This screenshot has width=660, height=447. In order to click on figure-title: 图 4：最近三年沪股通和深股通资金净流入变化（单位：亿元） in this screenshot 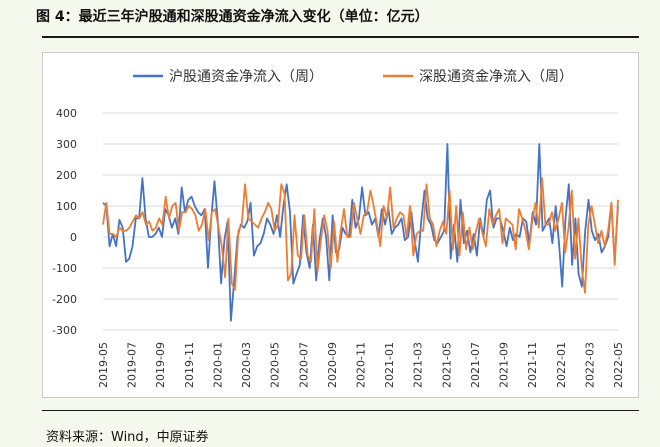, I will do `click(232, 17)`.